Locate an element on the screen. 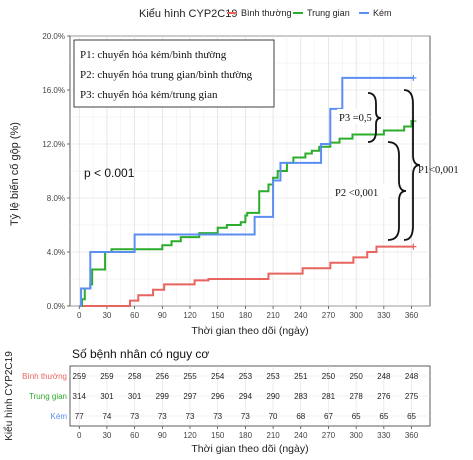 The image size is (473, 460). risk-table-x-label: Thời gian theo dõi (ngày) is located at coordinates (249, 449).